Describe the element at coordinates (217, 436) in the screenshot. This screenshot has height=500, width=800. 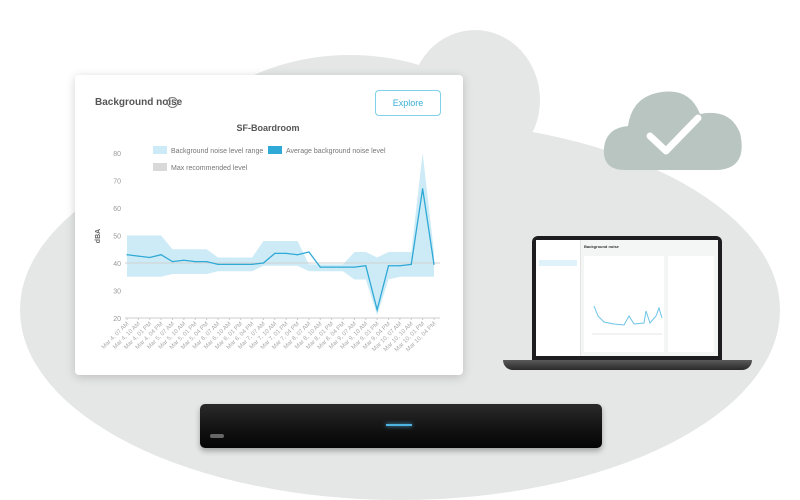
I see `device-logo` at that location.